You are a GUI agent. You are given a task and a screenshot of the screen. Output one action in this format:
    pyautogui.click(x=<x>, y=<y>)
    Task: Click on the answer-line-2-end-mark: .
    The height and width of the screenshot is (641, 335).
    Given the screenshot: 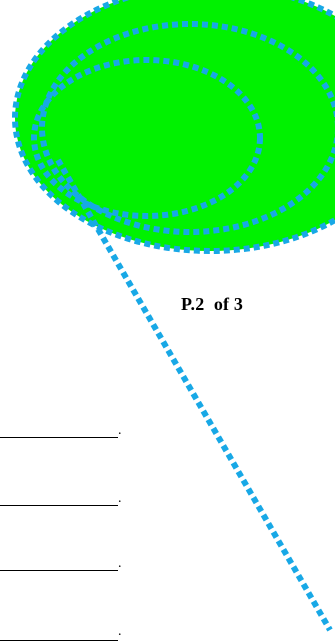 What is the action you would take?
    pyautogui.click(x=120, y=498)
    